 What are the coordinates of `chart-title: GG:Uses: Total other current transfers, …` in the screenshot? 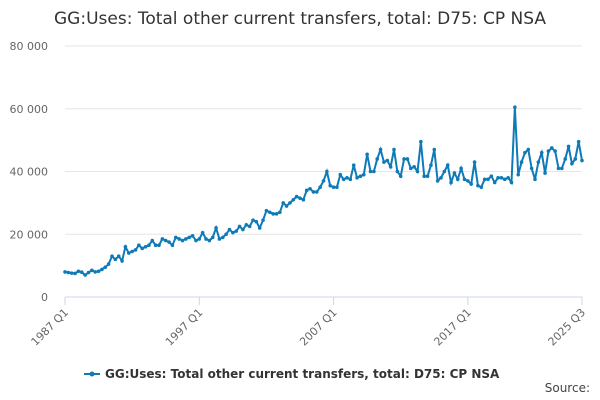 It's located at (300, 19).